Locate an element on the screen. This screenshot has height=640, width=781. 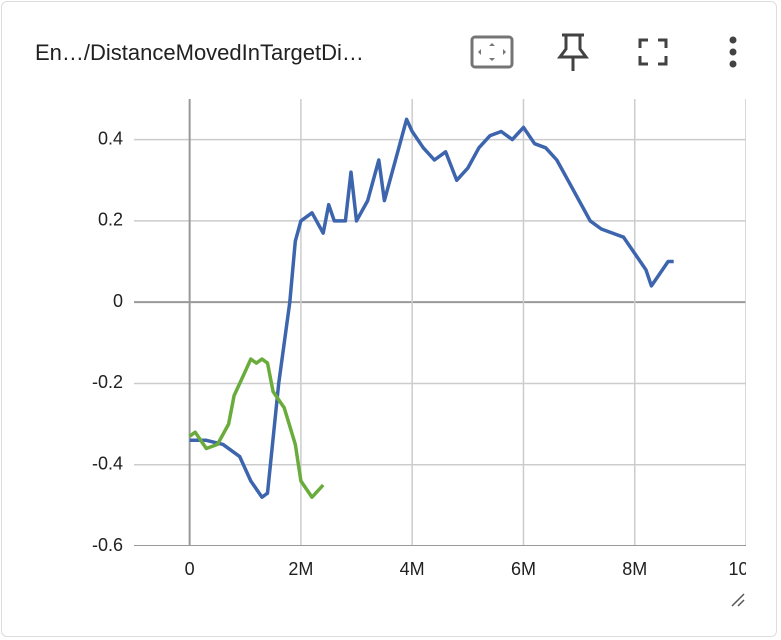
y-tick-label: -0.6 is located at coordinates (107, 545).